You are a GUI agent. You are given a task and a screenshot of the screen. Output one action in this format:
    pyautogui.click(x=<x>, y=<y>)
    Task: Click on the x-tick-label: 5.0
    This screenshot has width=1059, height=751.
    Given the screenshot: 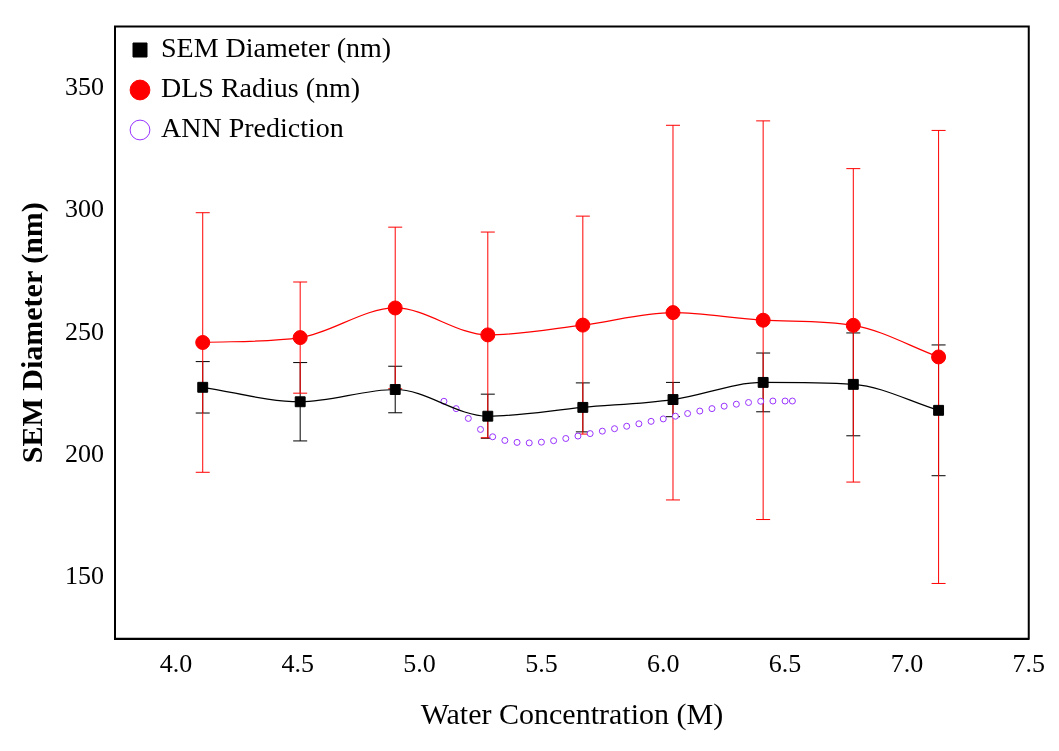 What is the action you would take?
    pyautogui.click(x=419, y=664)
    